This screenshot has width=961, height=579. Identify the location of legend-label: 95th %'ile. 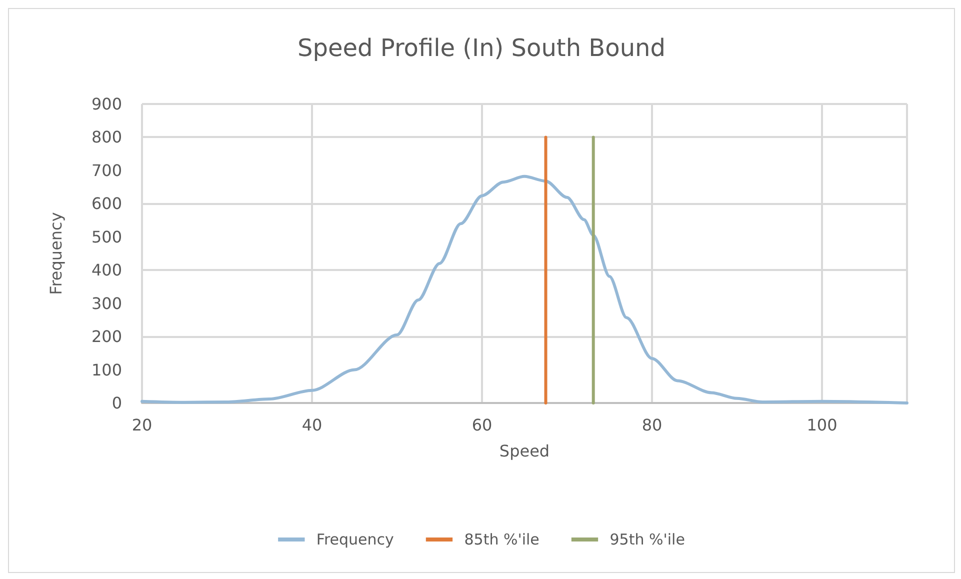
(647, 539).